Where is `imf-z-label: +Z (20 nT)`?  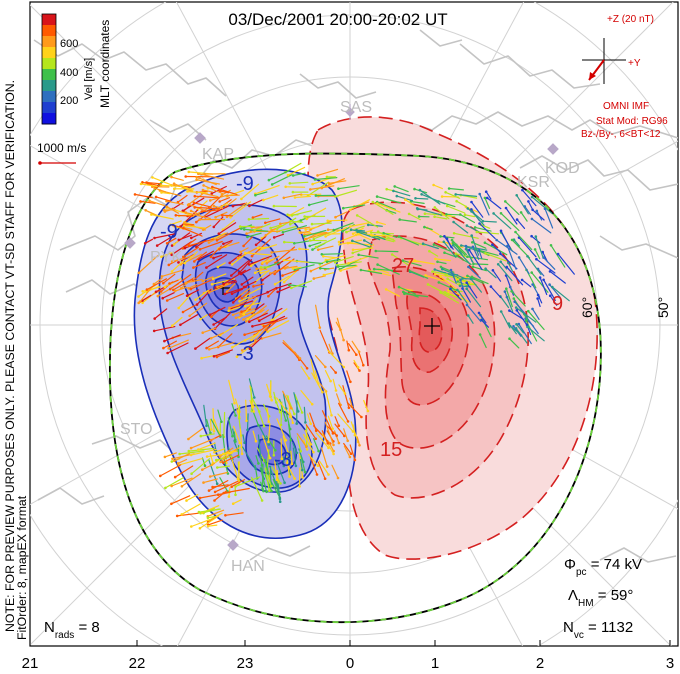
imf-z-label: +Z (20 nT) is located at coordinates (630, 19).